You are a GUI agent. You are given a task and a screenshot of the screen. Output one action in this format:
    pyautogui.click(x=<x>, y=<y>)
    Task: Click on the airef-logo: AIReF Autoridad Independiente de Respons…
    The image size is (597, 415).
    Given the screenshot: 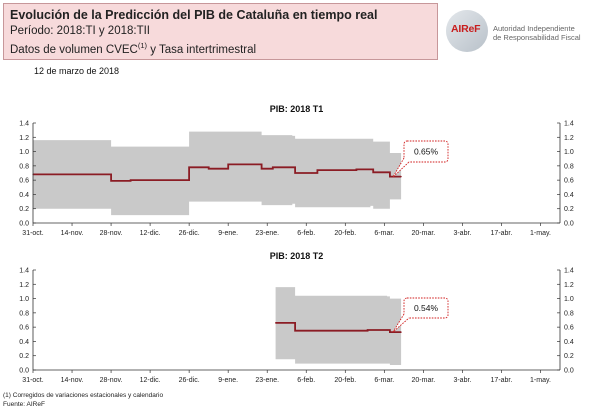 What is the action you would take?
    pyautogui.click(x=521, y=34)
    